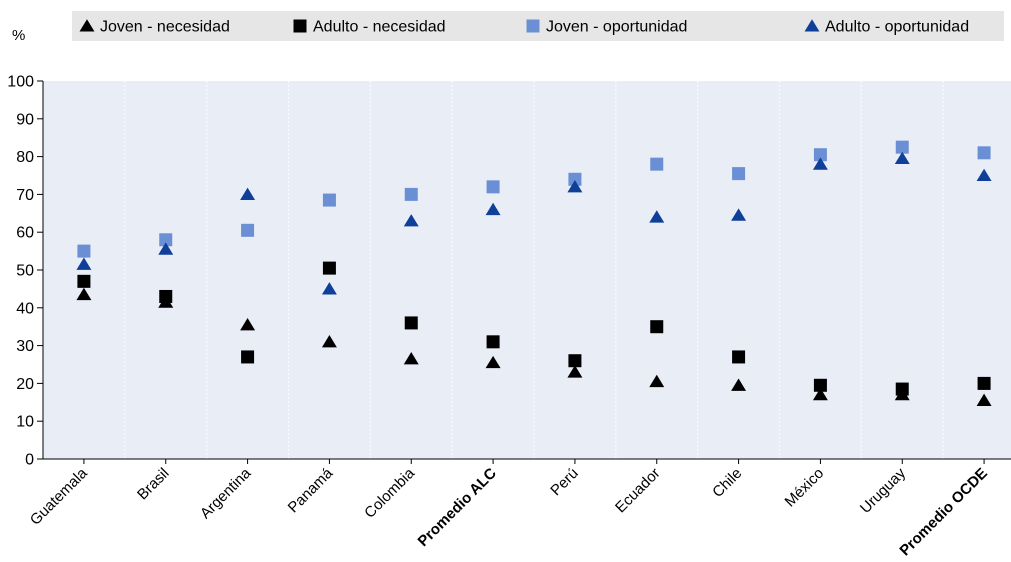 The image size is (1011, 562). I want to click on point-adulto-oportunidad-mexico, so click(820, 163).